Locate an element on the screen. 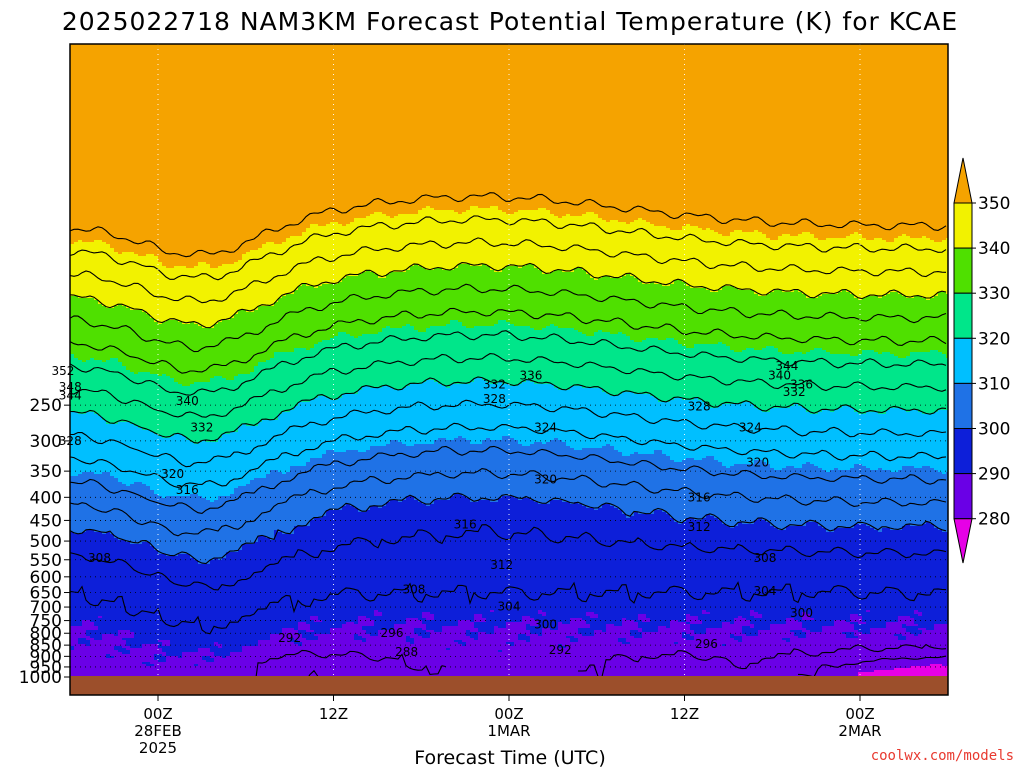  contour-label: 300 is located at coordinates (801, 613).